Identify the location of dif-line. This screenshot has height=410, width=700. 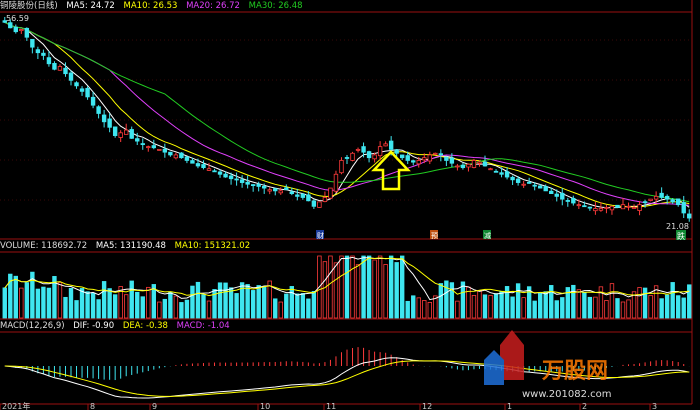
(347, 378).